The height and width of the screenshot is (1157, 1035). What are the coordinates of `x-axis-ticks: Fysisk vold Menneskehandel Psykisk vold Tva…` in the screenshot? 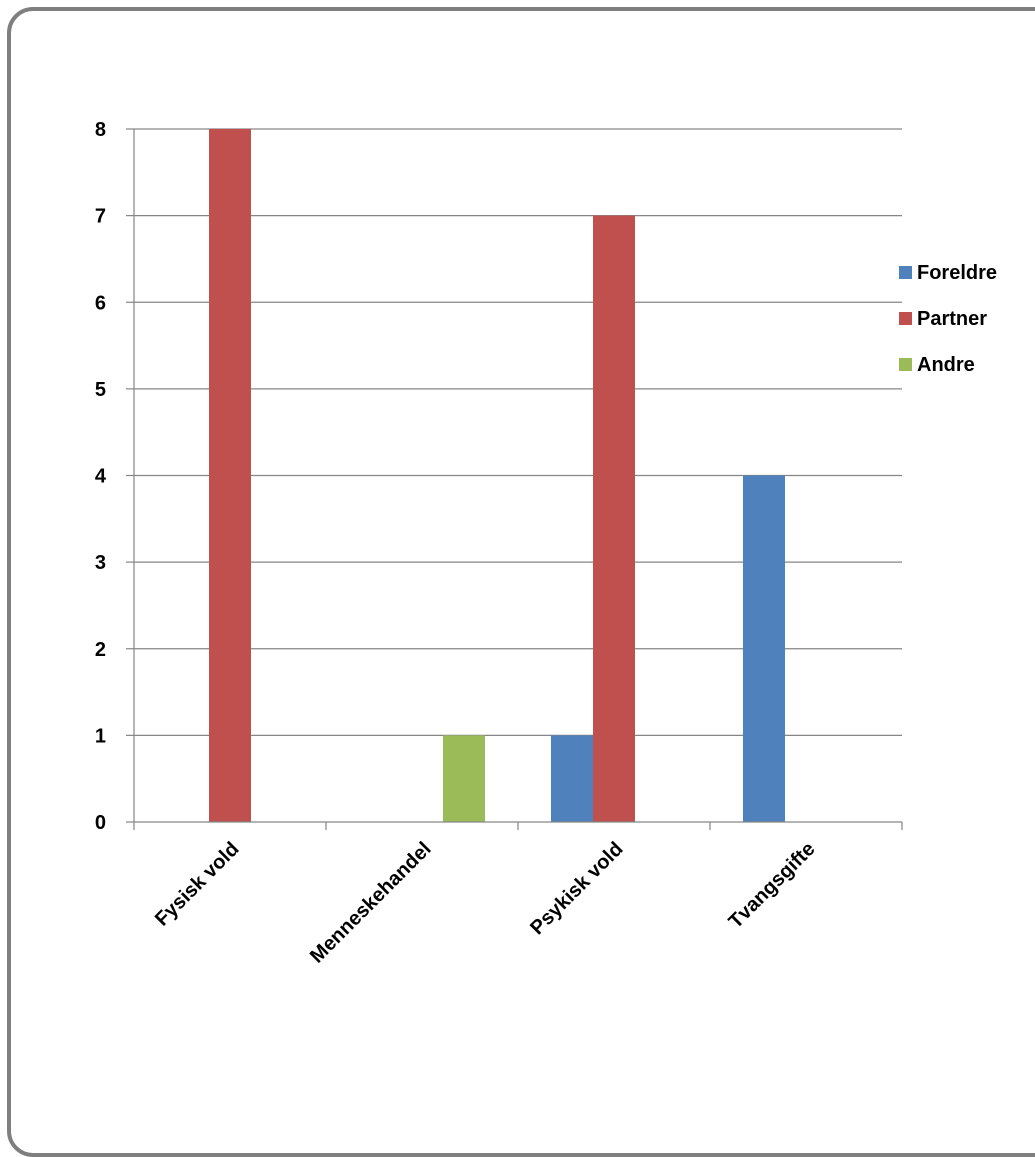 It's located at (518, 895).